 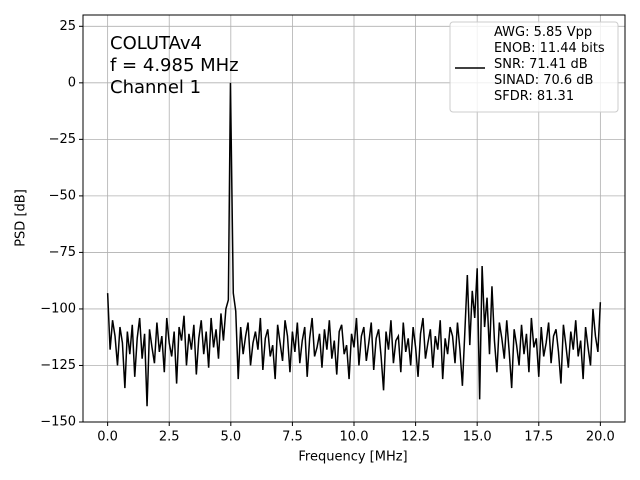 I want to click on x-tick-label: 0.0, so click(x=107, y=437).